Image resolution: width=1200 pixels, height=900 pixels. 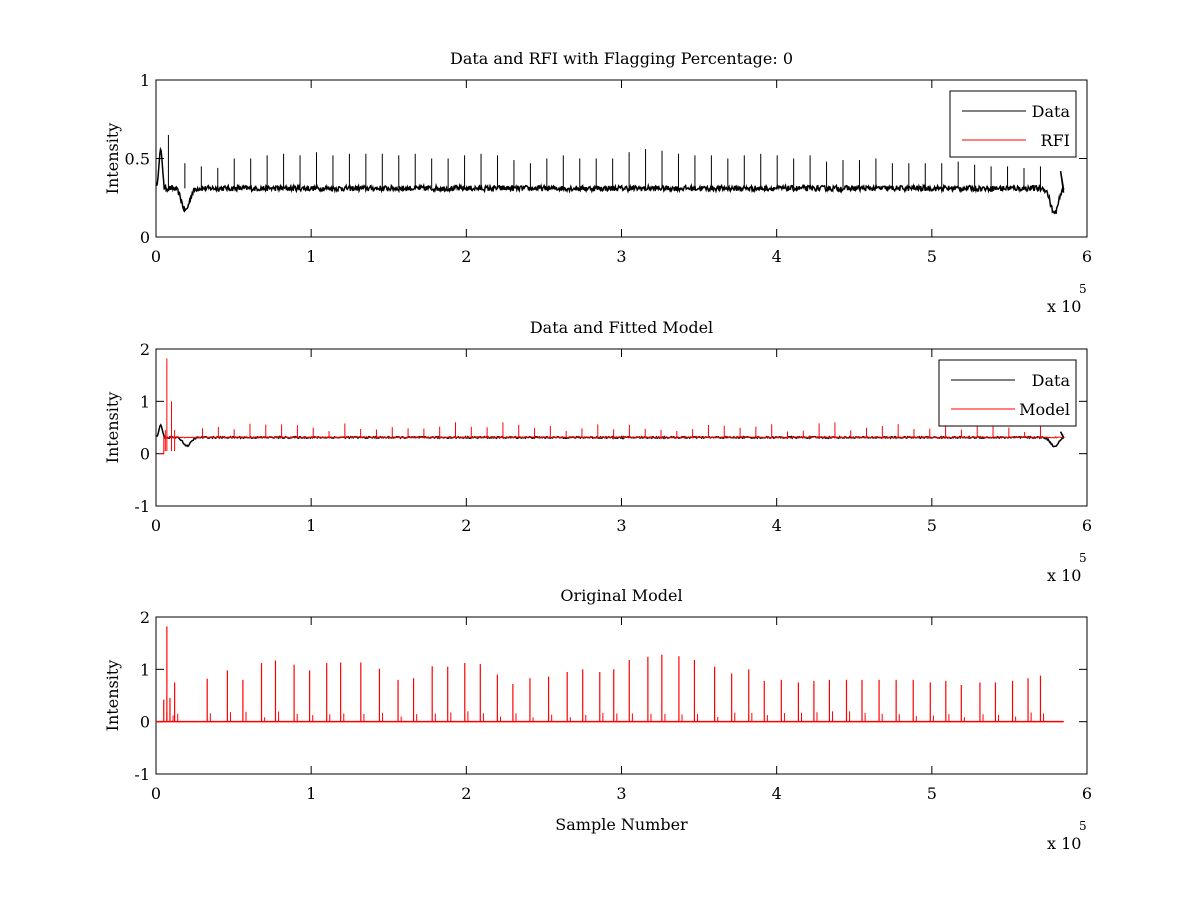 What do you see at coordinates (621, 595) in the screenshot?
I see `chart-title: Original Model` at bounding box center [621, 595].